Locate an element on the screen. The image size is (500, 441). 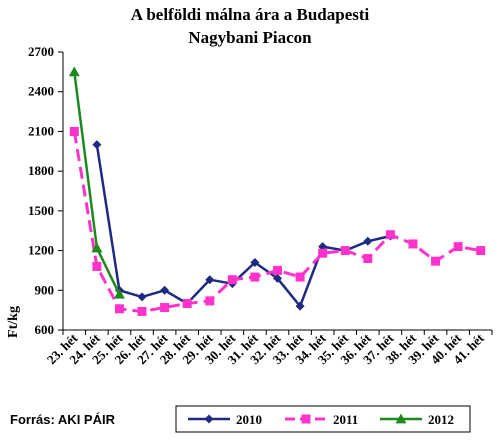
y-tick-label: 900 is located at coordinates (45, 289).